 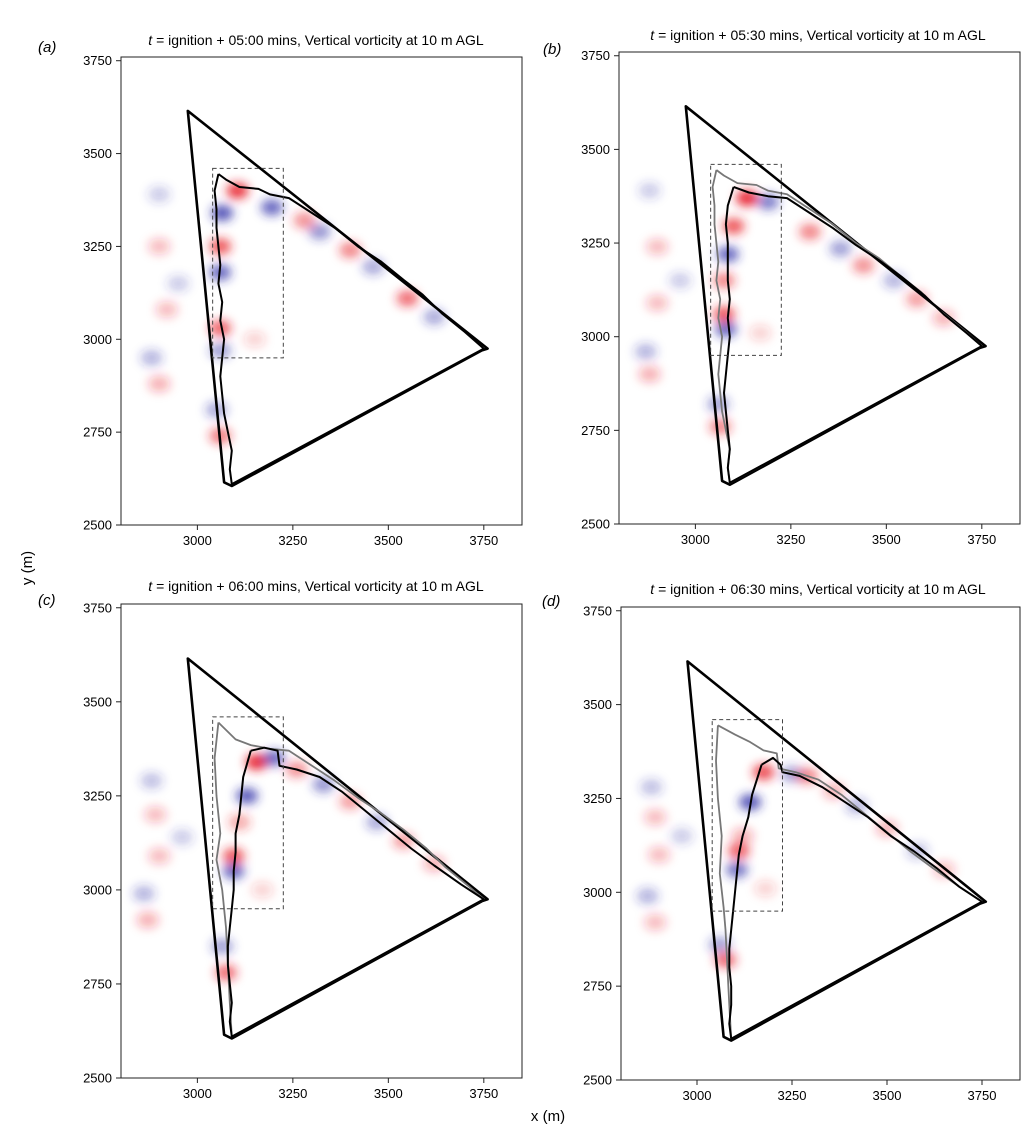 What do you see at coordinates (597, 704) in the screenshot?
I see `y-tick-label: 3500` at bounding box center [597, 704].